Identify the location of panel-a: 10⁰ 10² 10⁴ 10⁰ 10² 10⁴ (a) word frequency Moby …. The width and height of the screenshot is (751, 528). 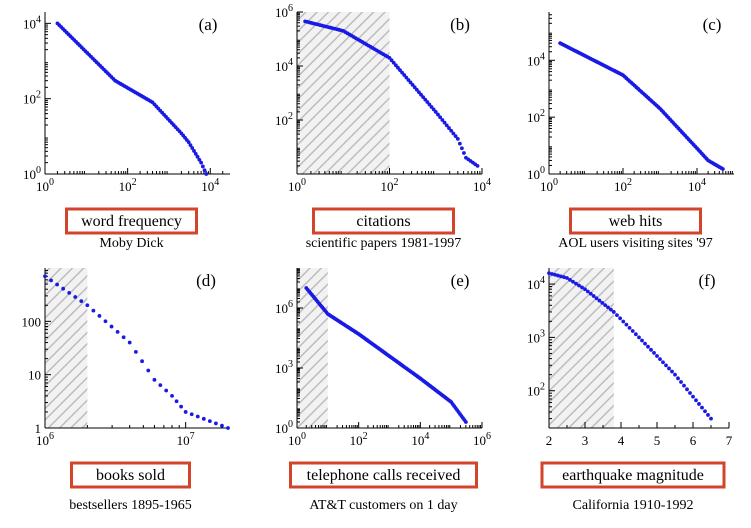
(126, 131).